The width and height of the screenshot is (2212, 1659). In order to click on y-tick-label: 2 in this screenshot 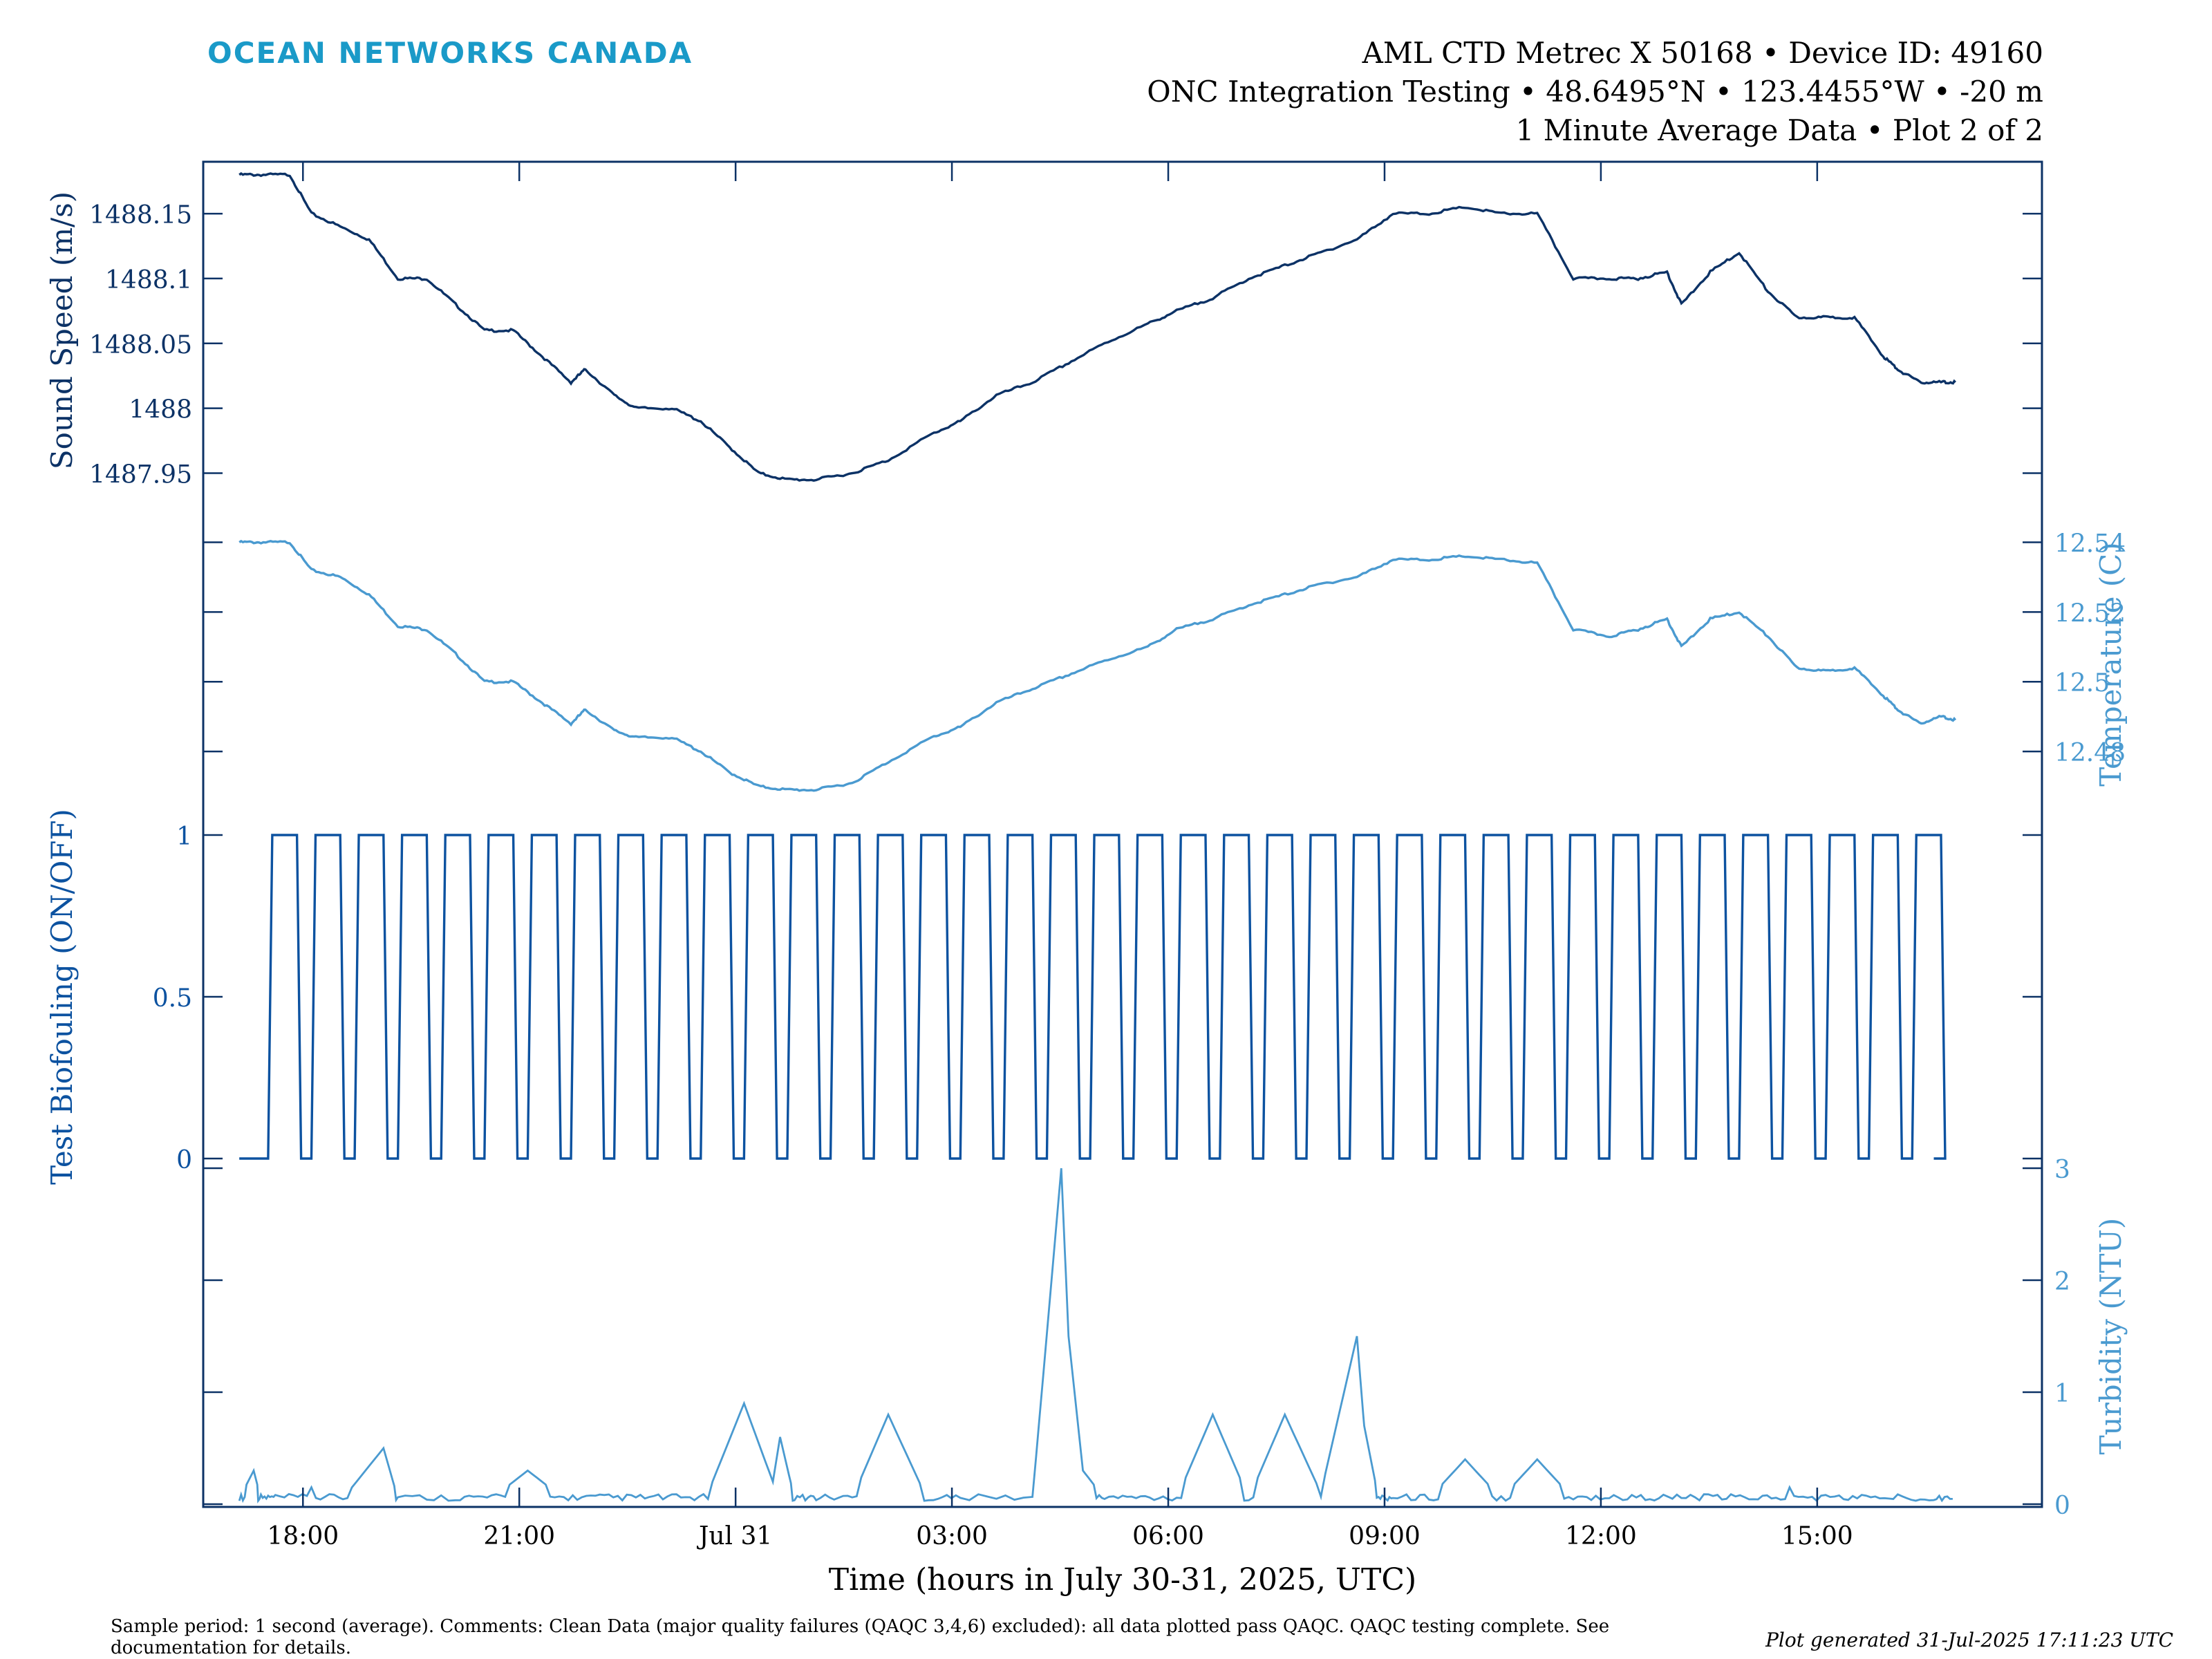, I will do `click(2062, 1282)`.